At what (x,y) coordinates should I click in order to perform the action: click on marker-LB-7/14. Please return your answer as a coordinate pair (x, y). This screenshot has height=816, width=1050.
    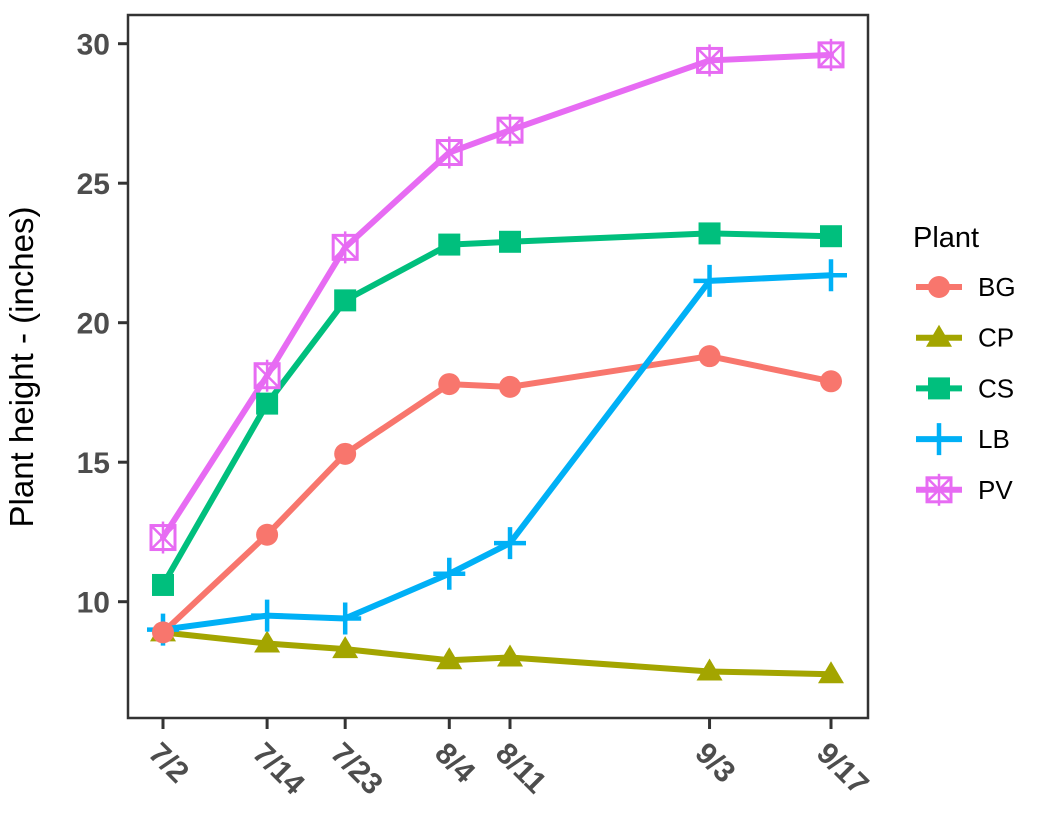
    Looking at the image, I should click on (267, 615).